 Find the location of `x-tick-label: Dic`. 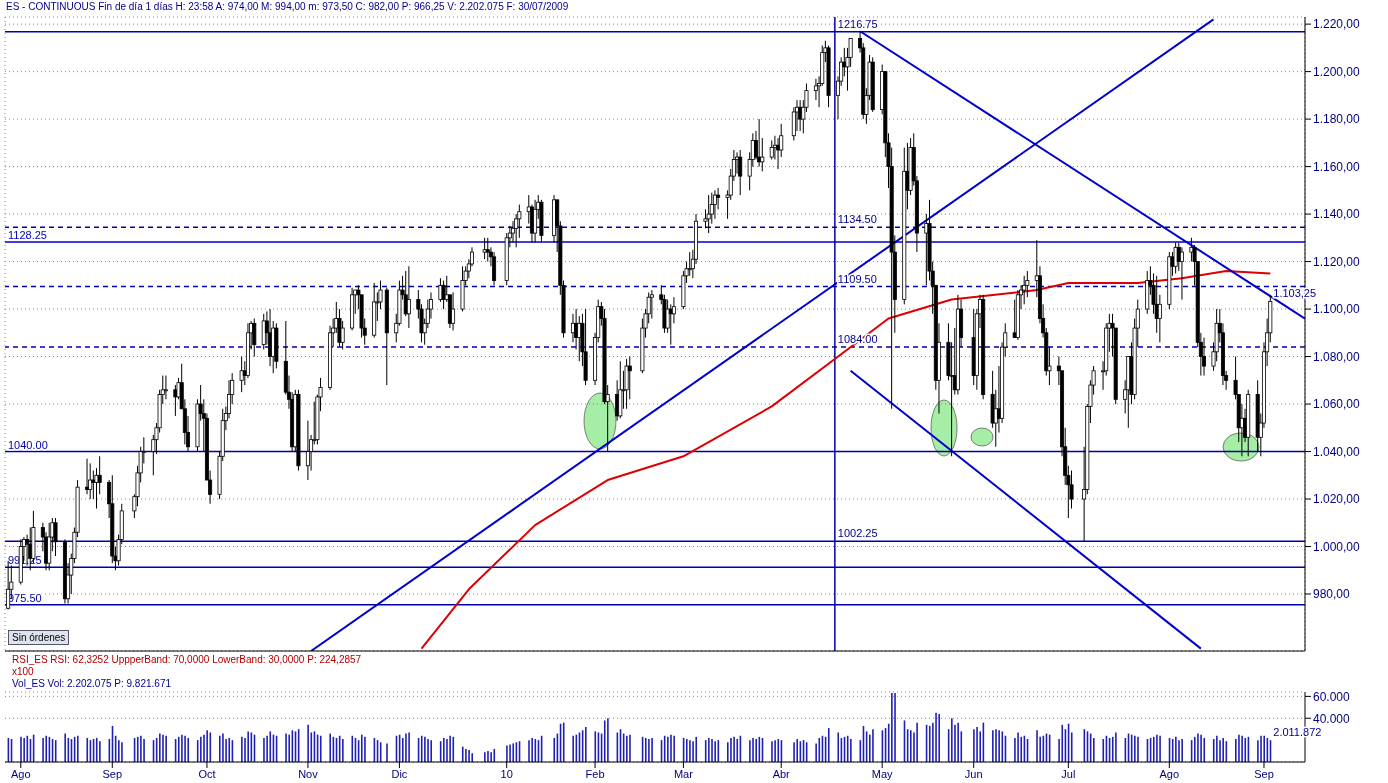

x-tick-label: Dic is located at coordinates (399, 773).